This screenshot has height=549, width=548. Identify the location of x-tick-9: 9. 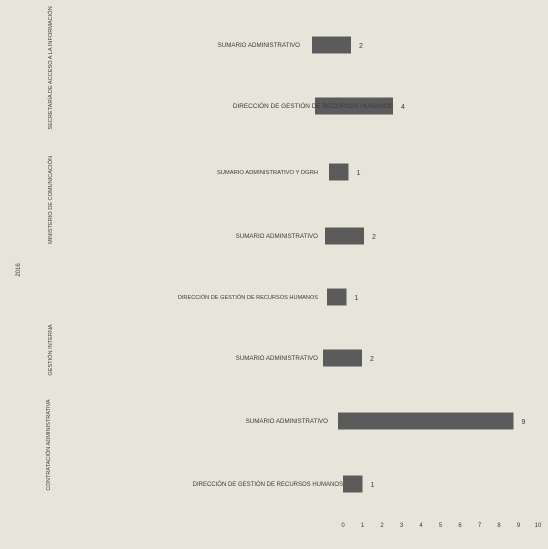
(519, 526).